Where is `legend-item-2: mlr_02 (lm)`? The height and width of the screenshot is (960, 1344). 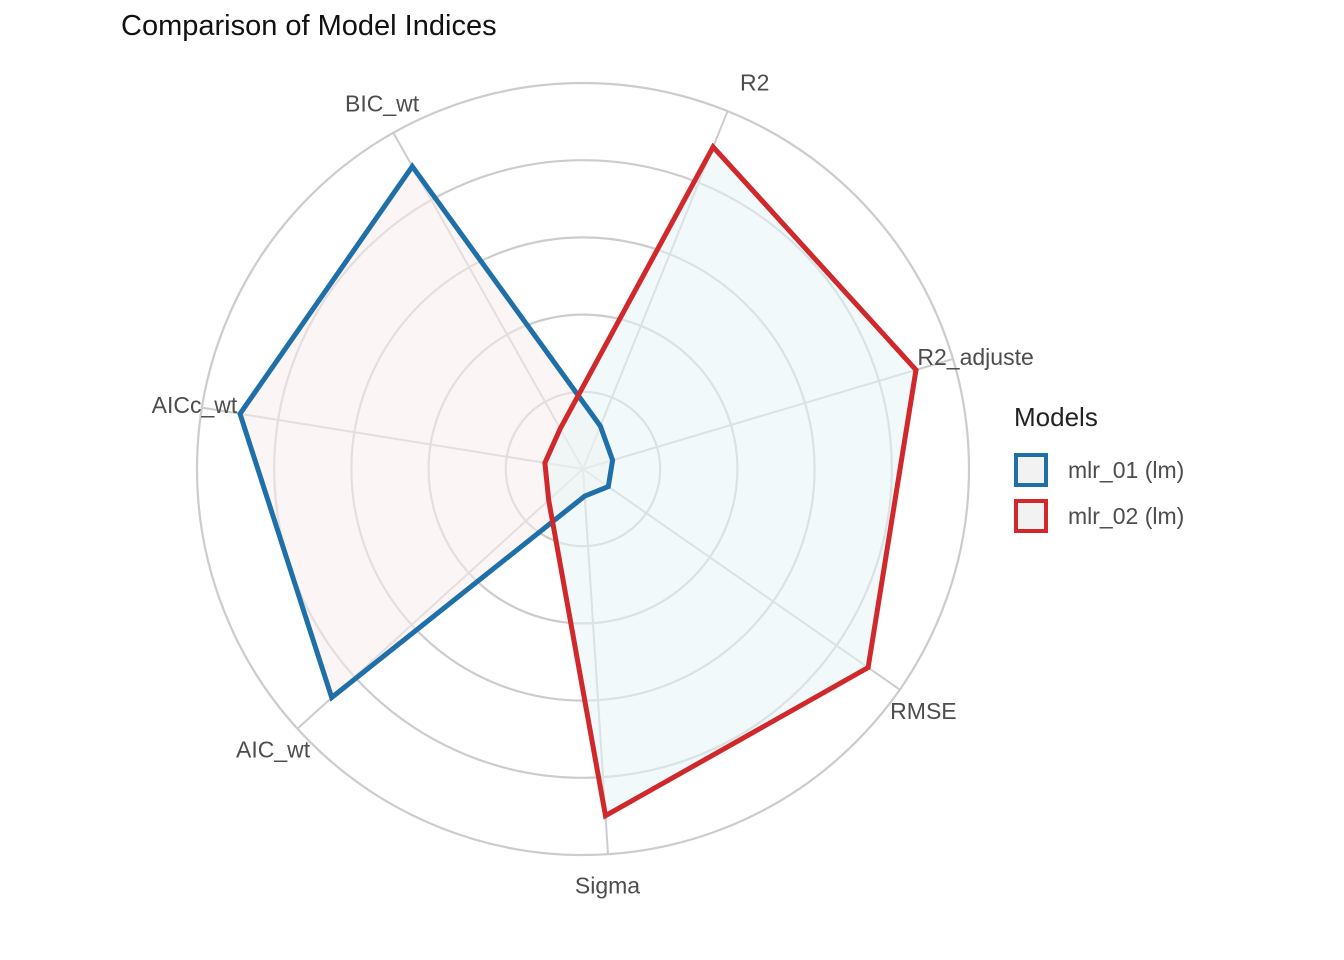
legend-item-2: mlr_02 (lm) is located at coordinates (1099, 516).